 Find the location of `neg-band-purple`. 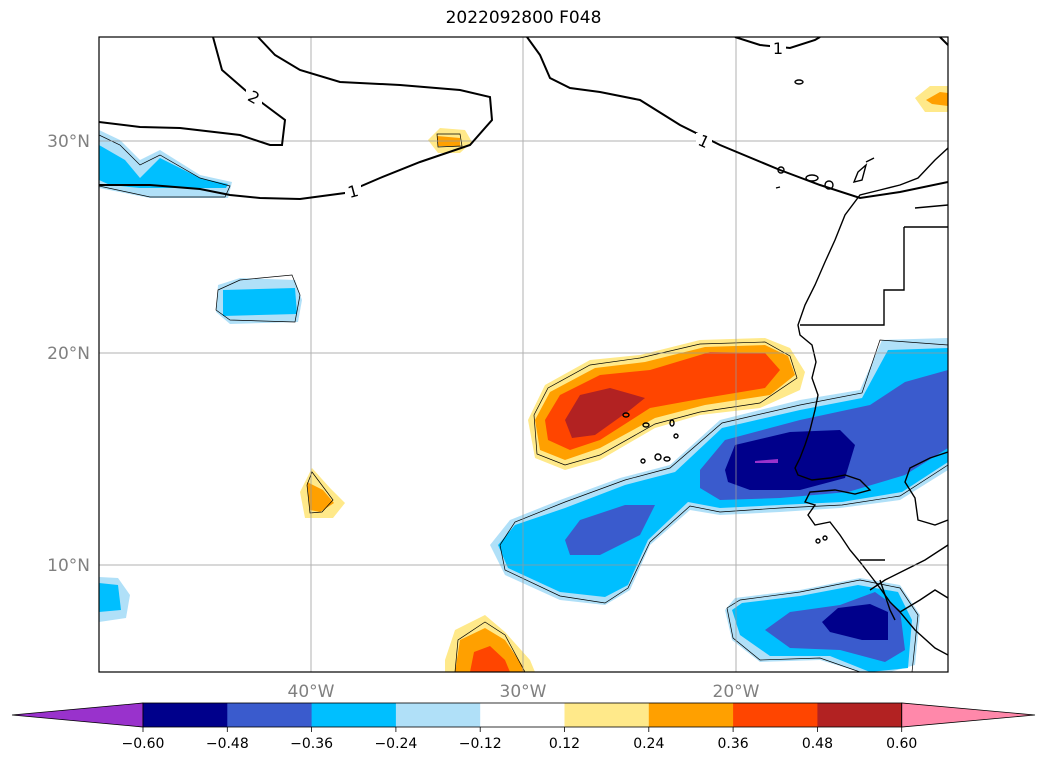

neg-band-purple is located at coordinates (766, 461).